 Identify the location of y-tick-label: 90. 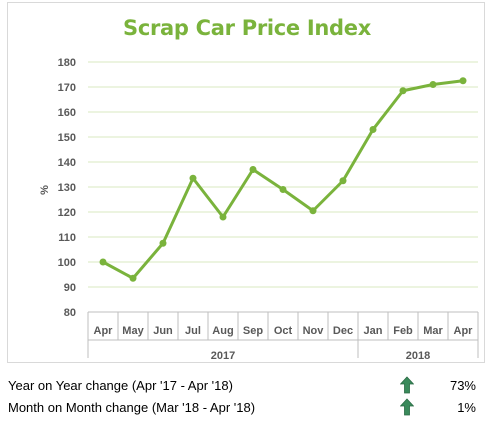
(70, 288).